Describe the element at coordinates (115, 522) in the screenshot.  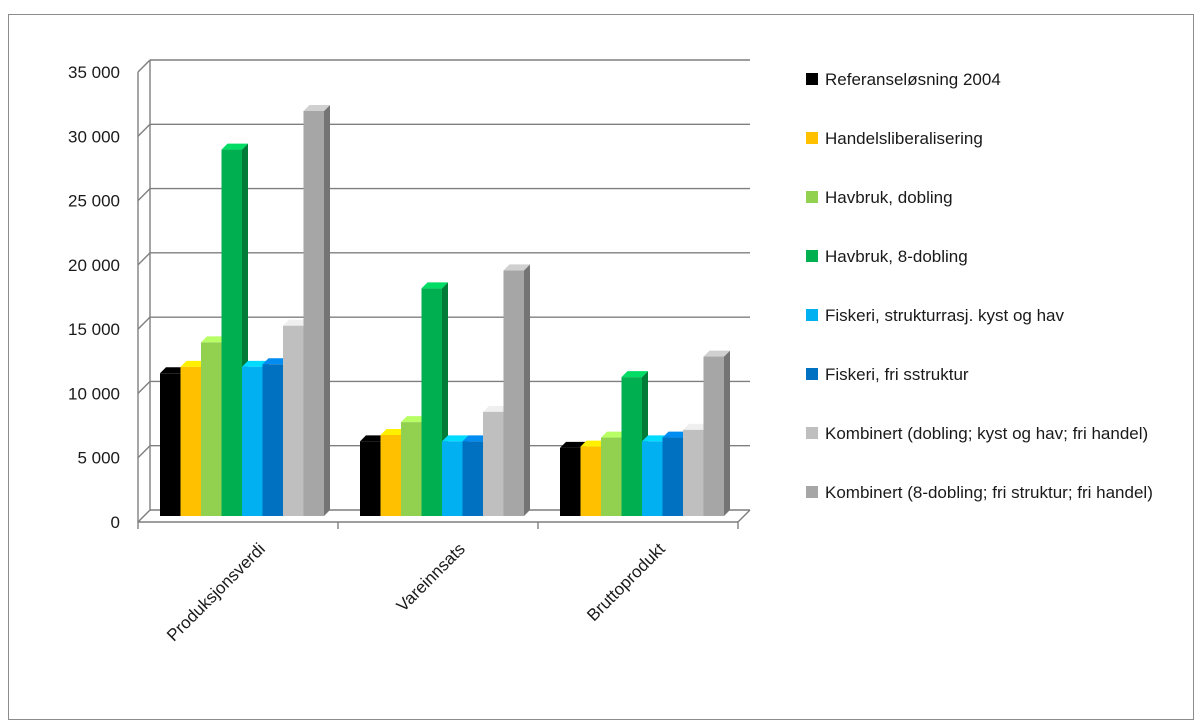
I see `y-tick-label: 0` at that location.